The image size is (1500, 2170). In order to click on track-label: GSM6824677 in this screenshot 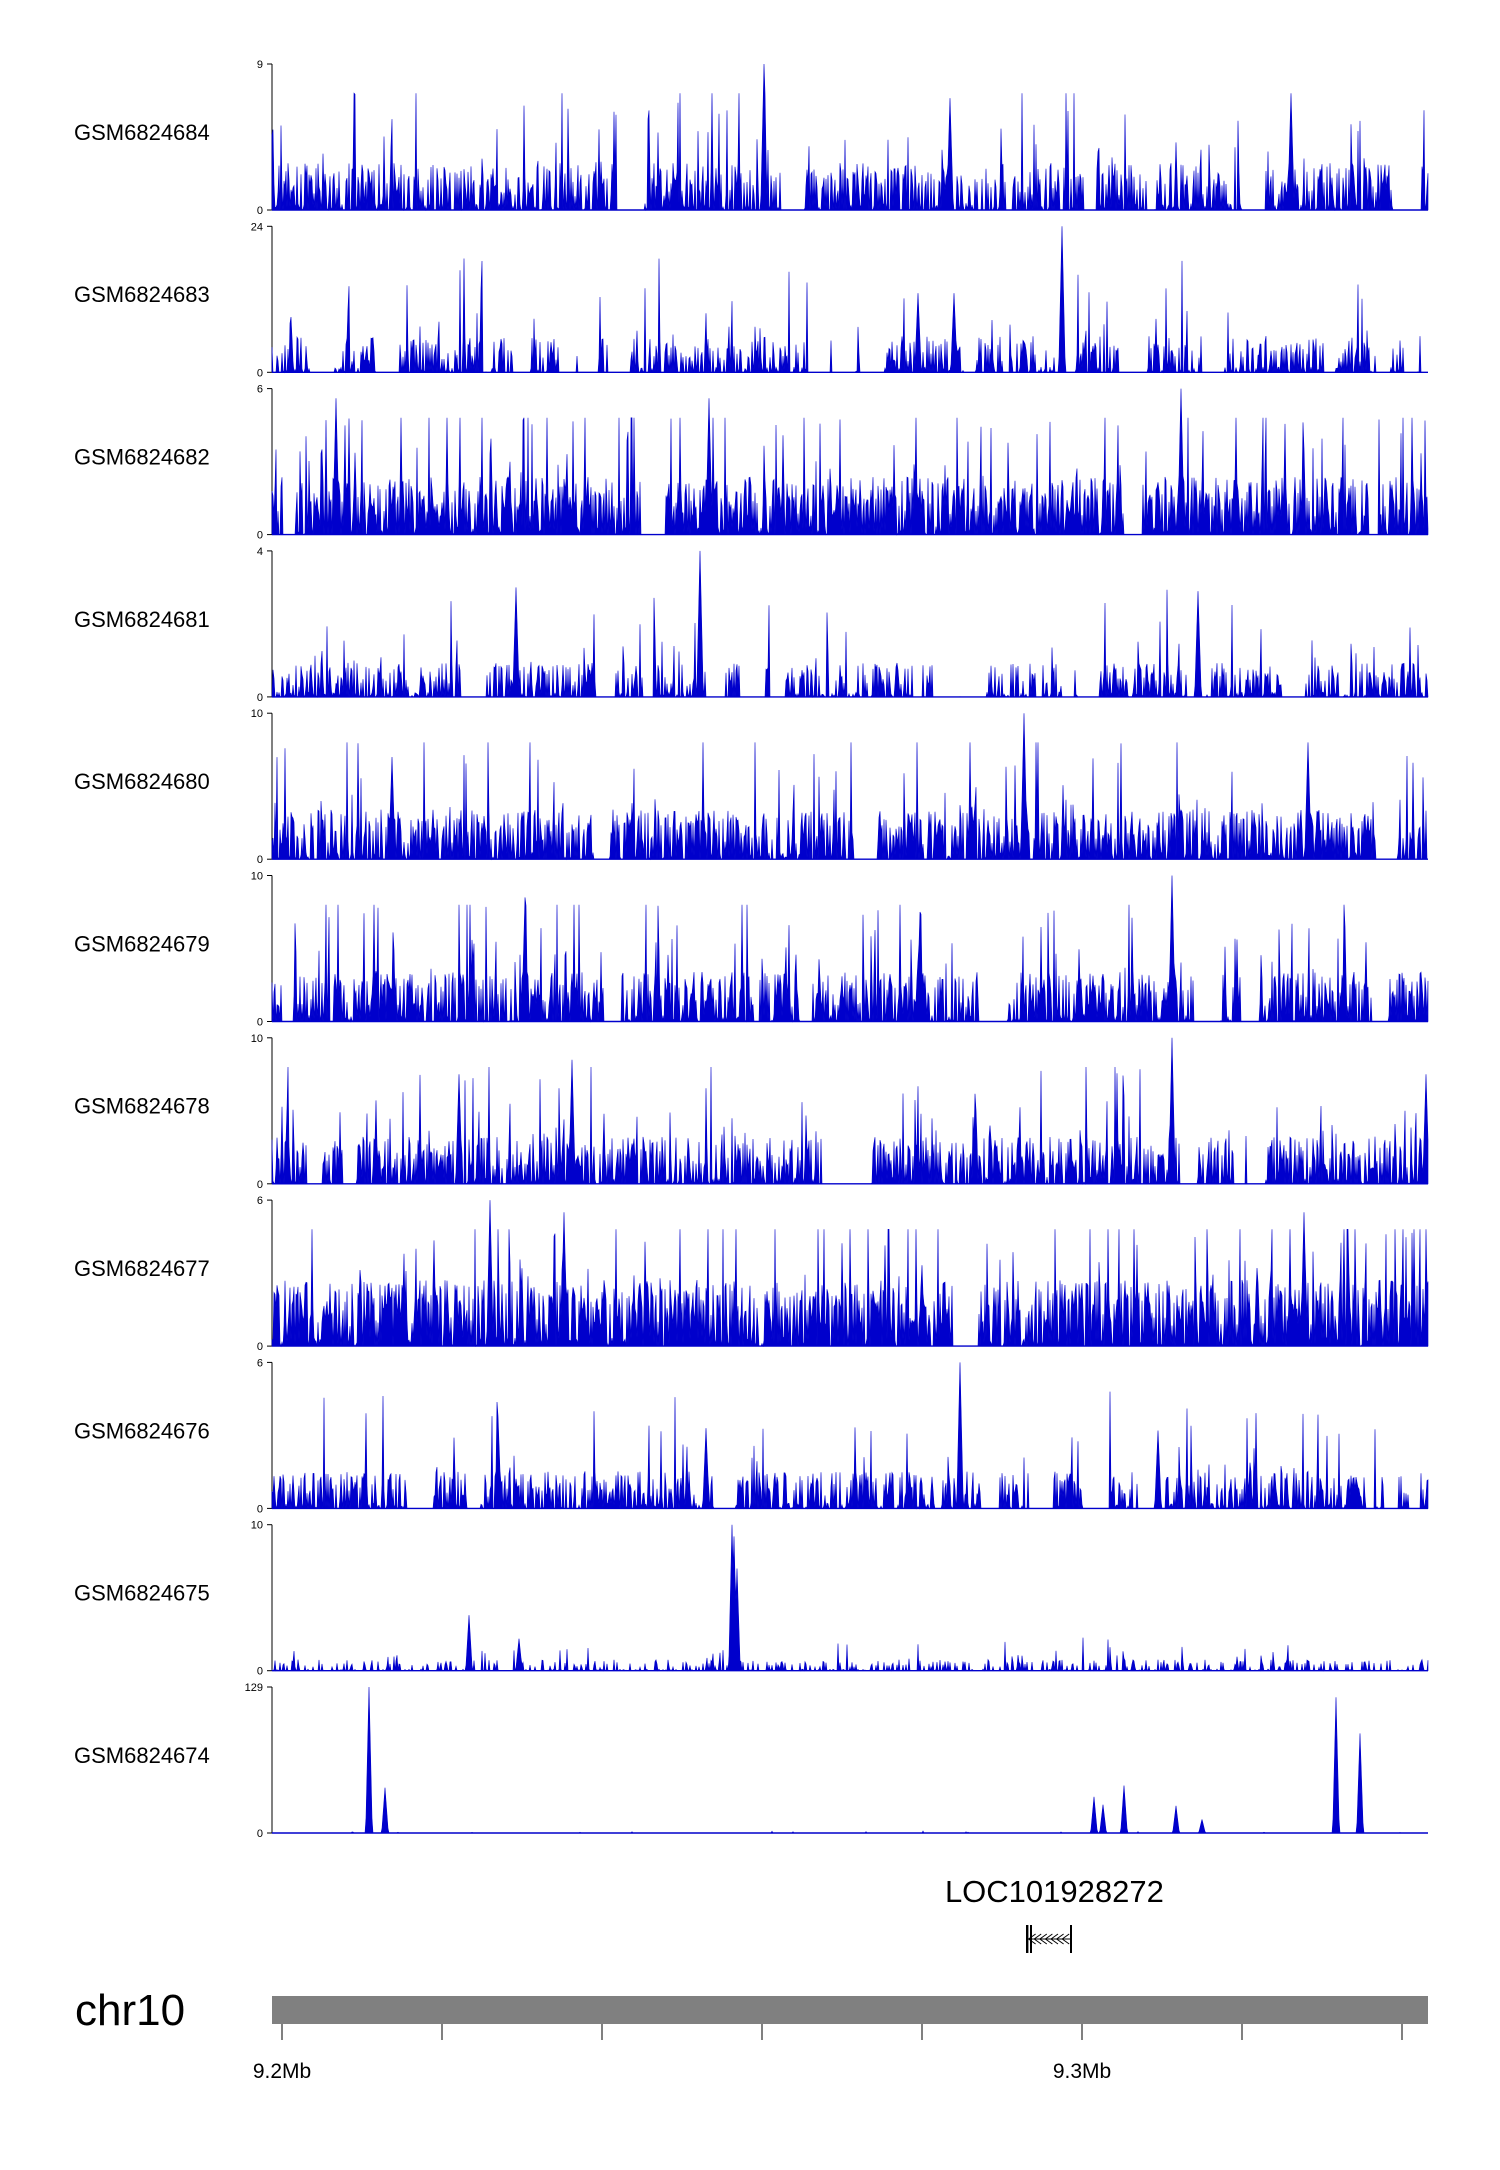, I will do `click(142, 1268)`.